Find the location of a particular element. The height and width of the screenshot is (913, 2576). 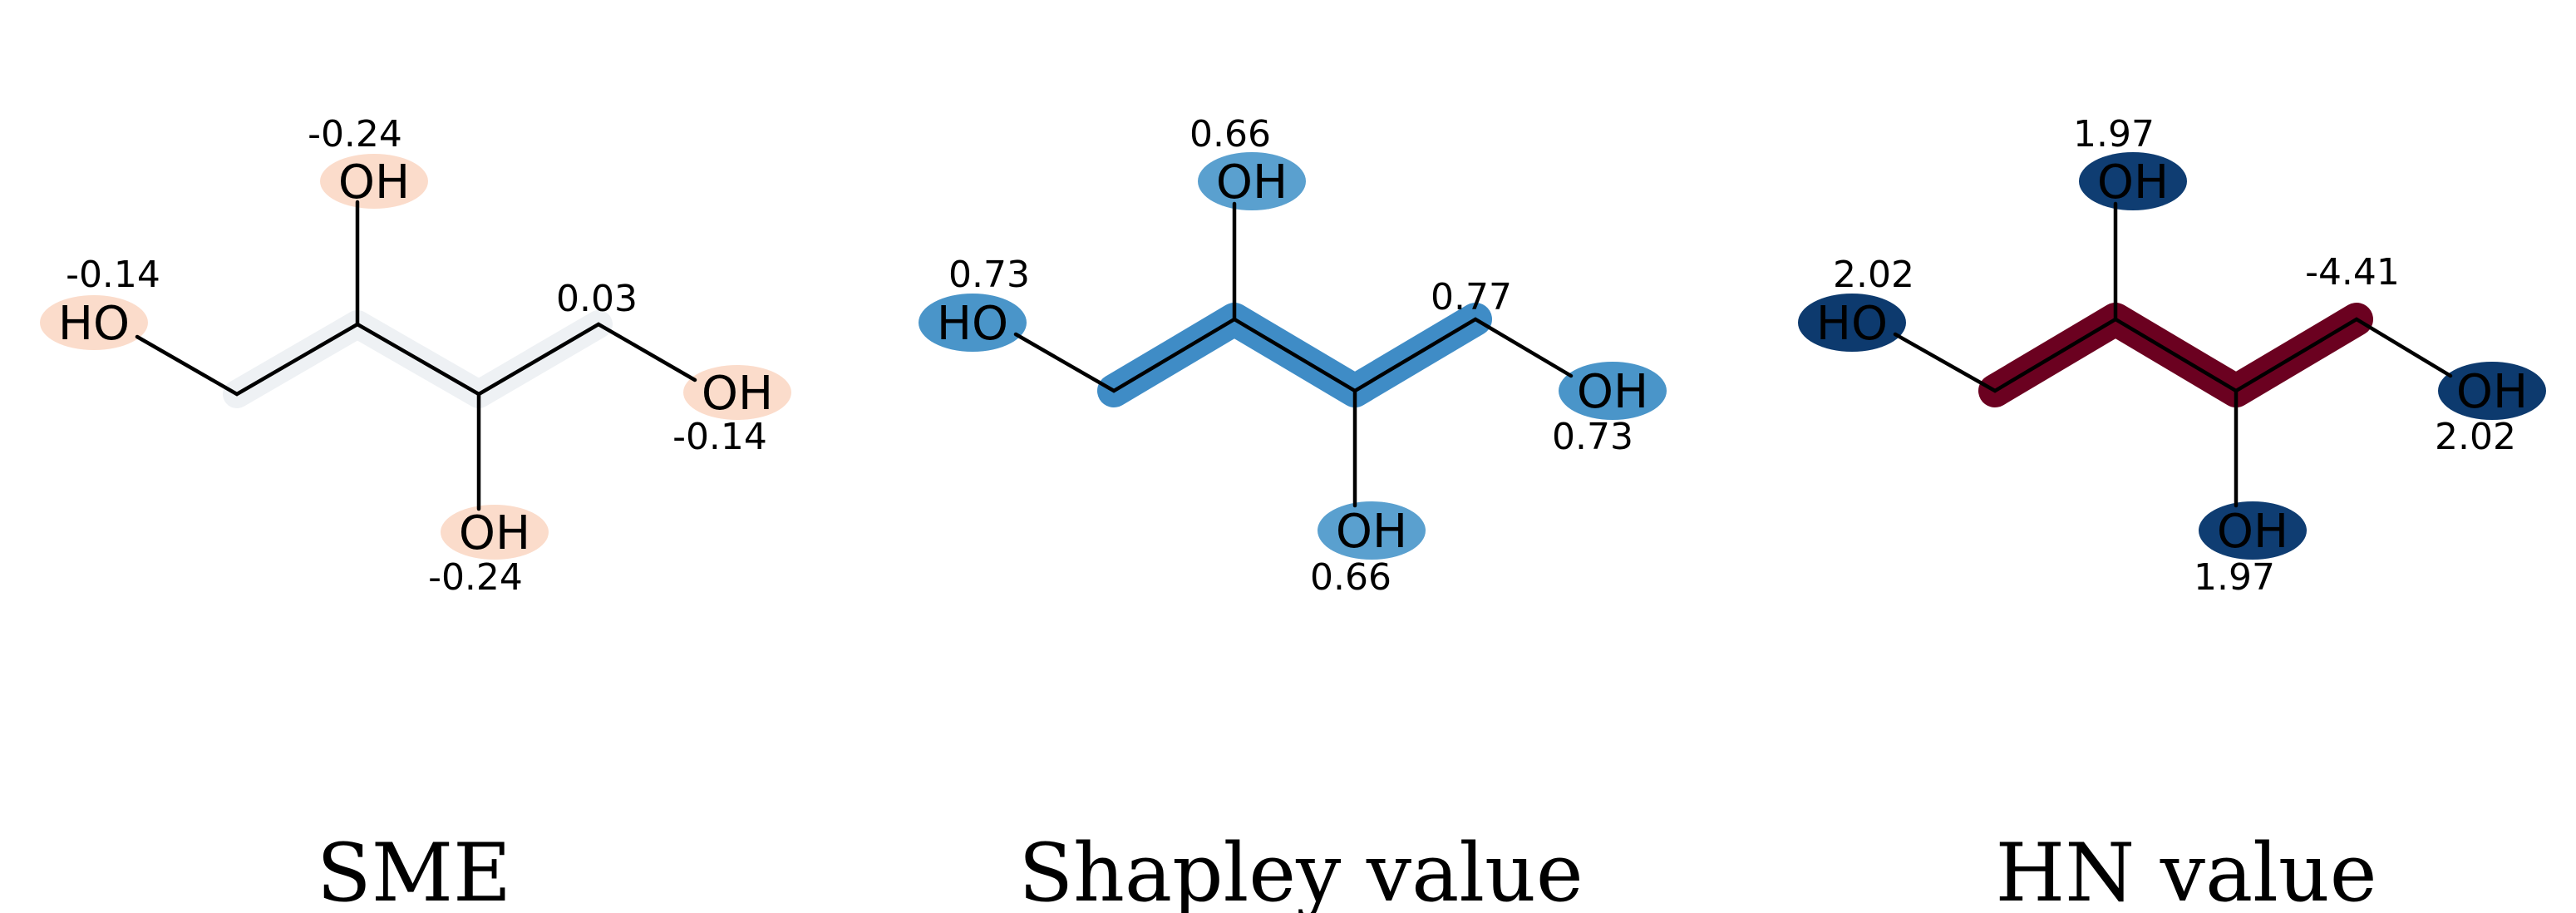

panel-caption: SME is located at coordinates (414, 870).